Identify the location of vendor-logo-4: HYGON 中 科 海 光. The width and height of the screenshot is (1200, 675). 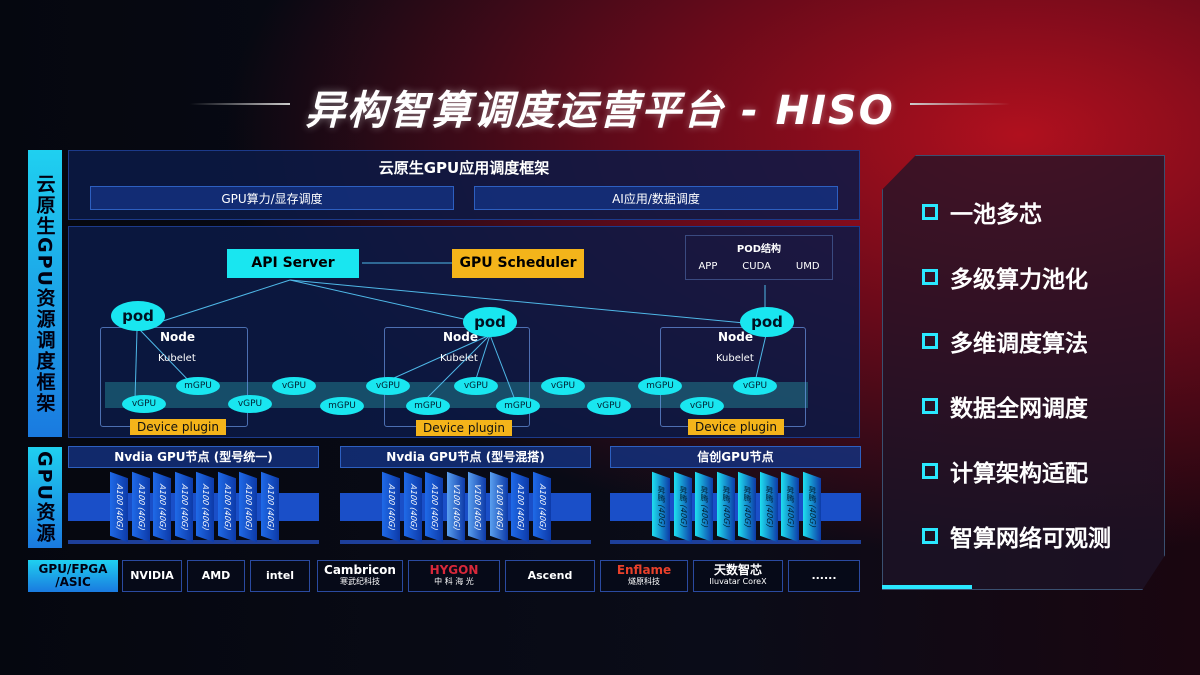
(454, 576).